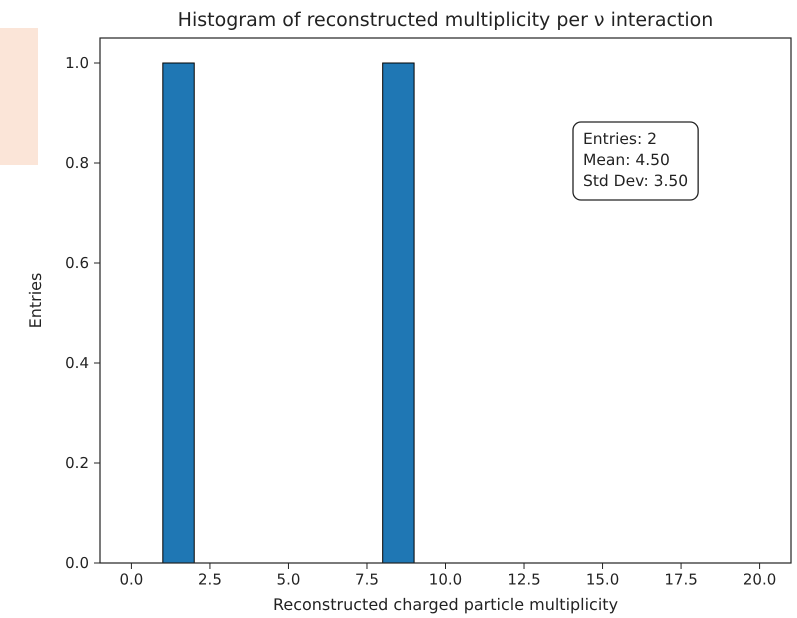  Describe the element at coordinates (626, 160) in the screenshot. I see `annotation: Mean: 4.50` at that location.